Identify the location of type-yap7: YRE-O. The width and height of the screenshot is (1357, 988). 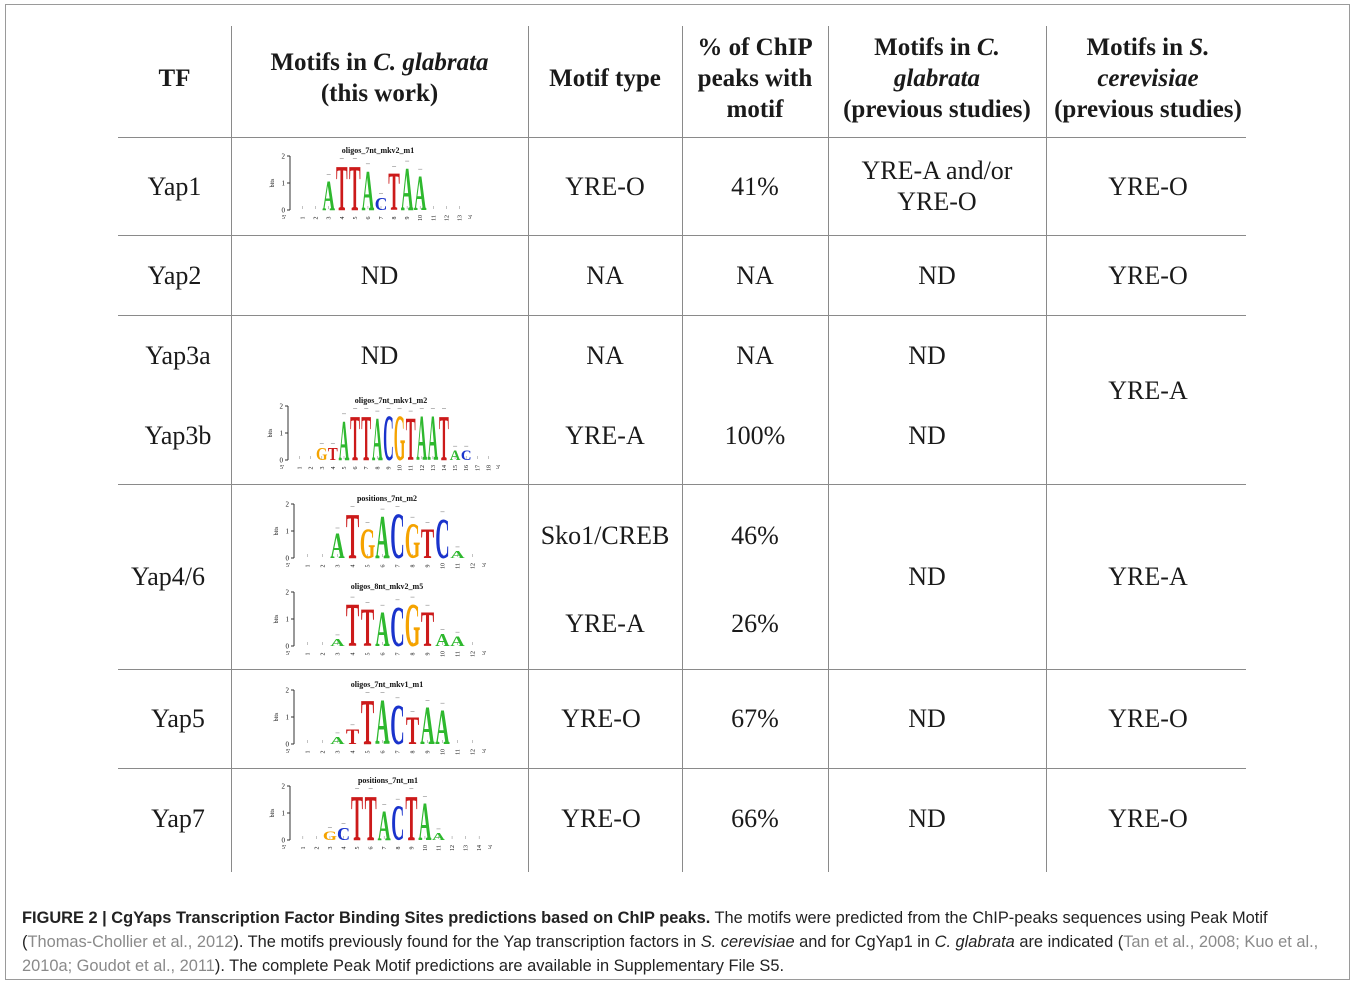
(601, 818).